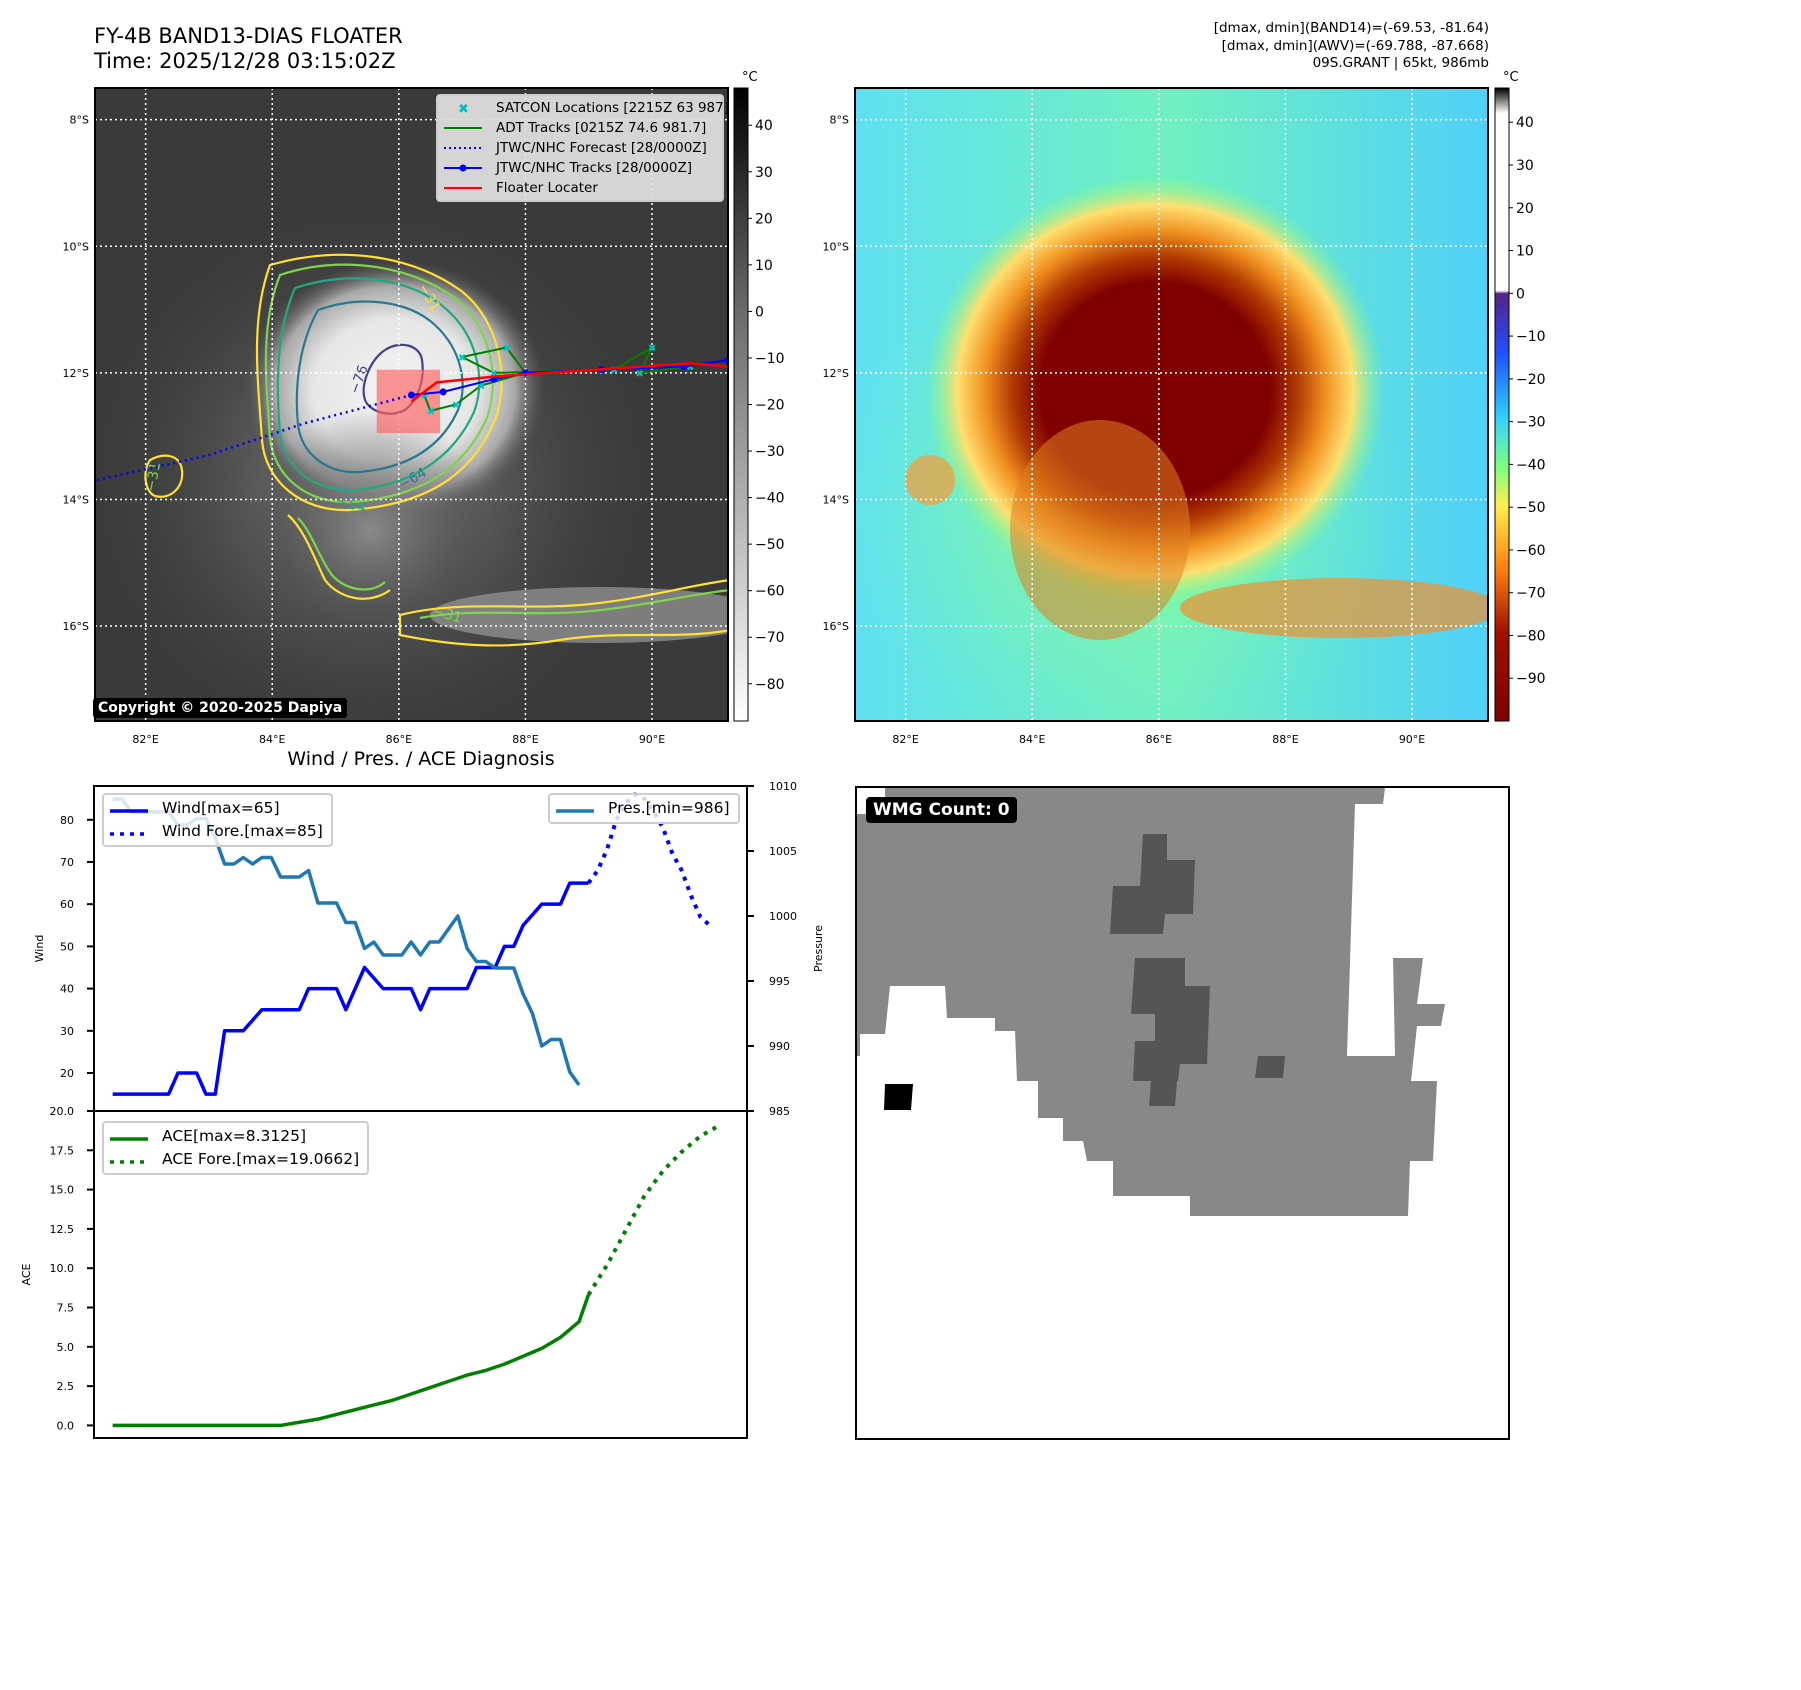 This screenshot has height=1690, width=1801. Describe the element at coordinates (253, 437) in the screenshot. I see `jtwc-forecast-line` at that location.